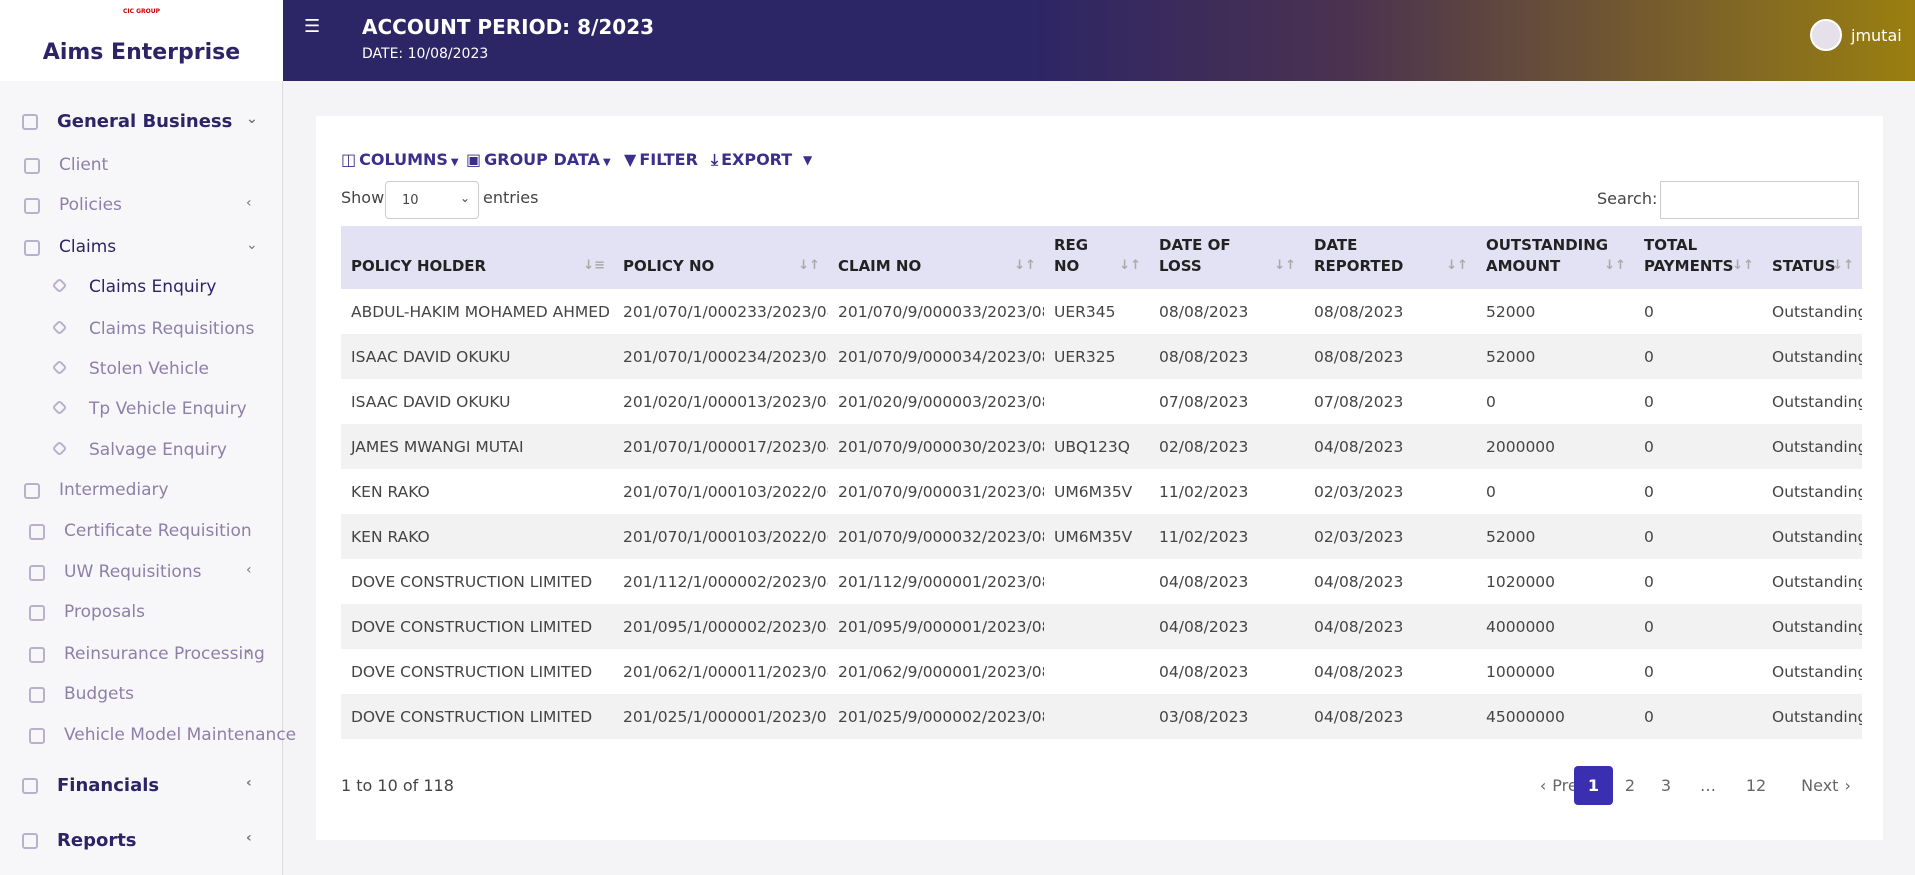 The image size is (1915, 875). I want to click on menu-item: Tp Vehicle Enquiry, so click(141, 411).